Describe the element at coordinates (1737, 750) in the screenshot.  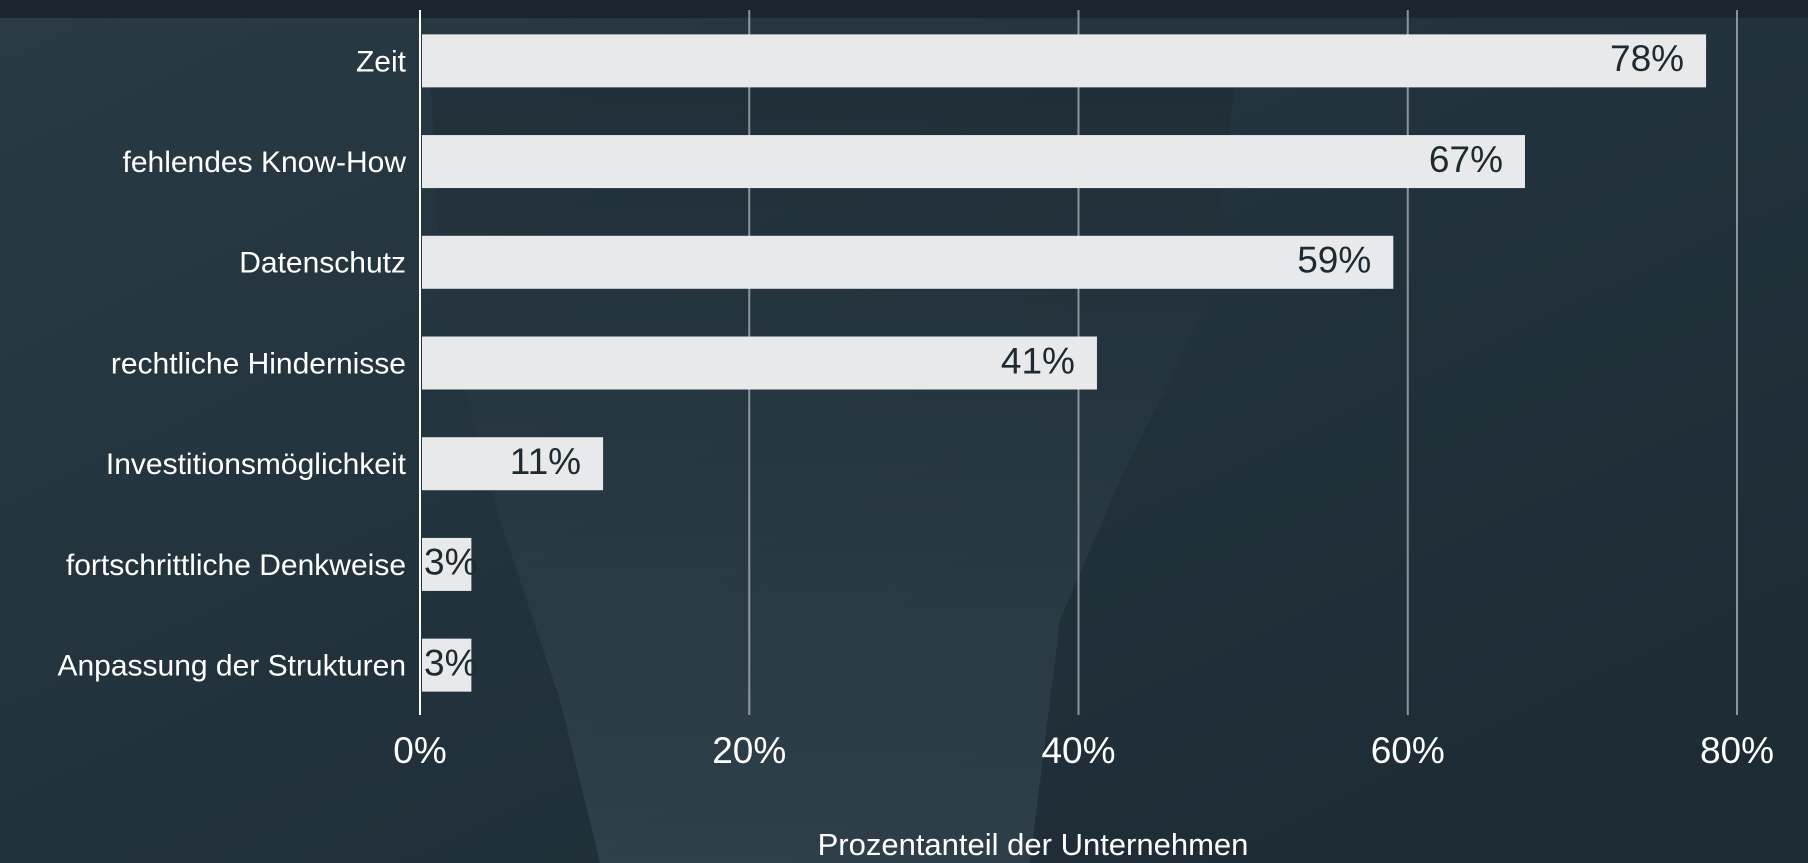
I see `x-tick-label: 80%` at that location.